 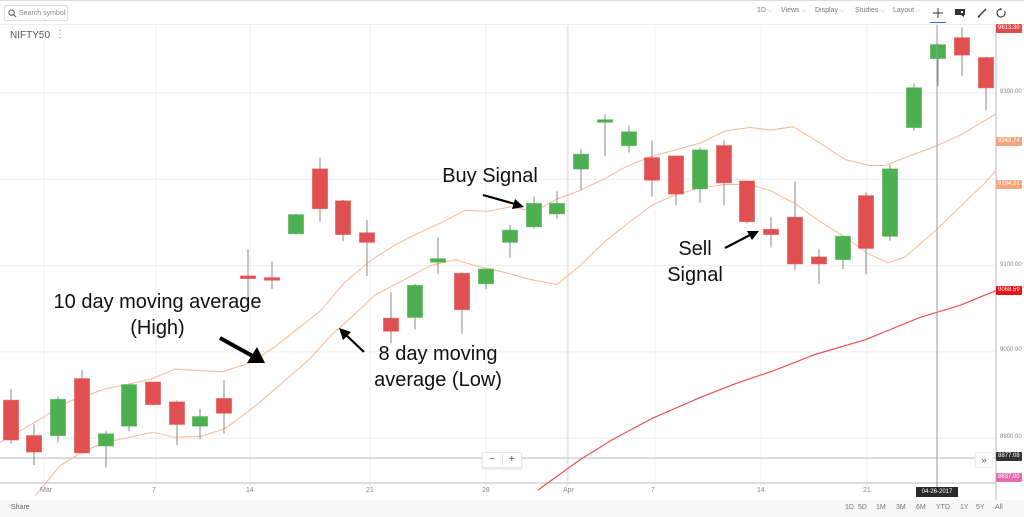 What do you see at coordinates (849, 507) in the screenshot?
I see `range-button-1d: 1D` at bounding box center [849, 507].